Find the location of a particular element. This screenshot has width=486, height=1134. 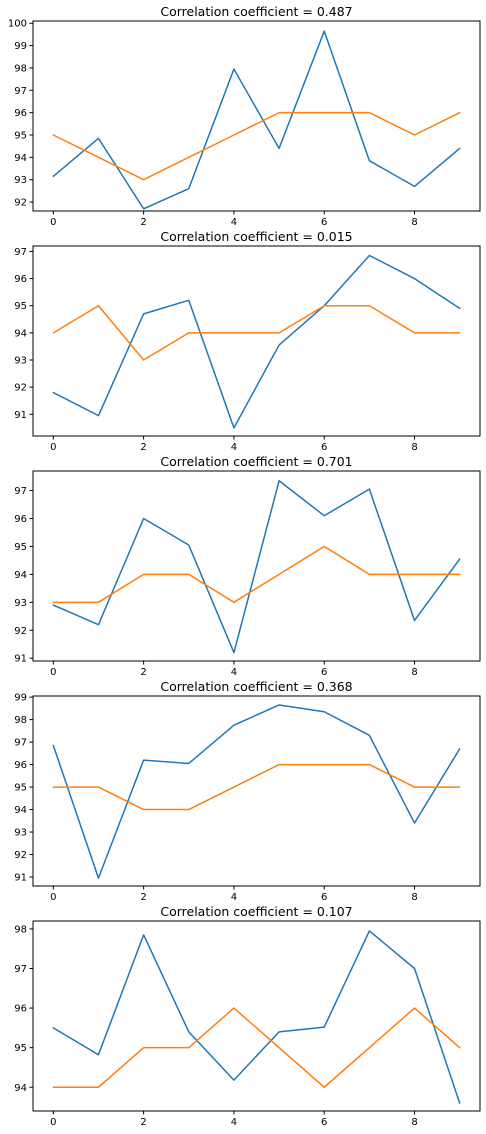

chart-title: Correlation coefficient = 0.701 is located at coordinates (256, 461).